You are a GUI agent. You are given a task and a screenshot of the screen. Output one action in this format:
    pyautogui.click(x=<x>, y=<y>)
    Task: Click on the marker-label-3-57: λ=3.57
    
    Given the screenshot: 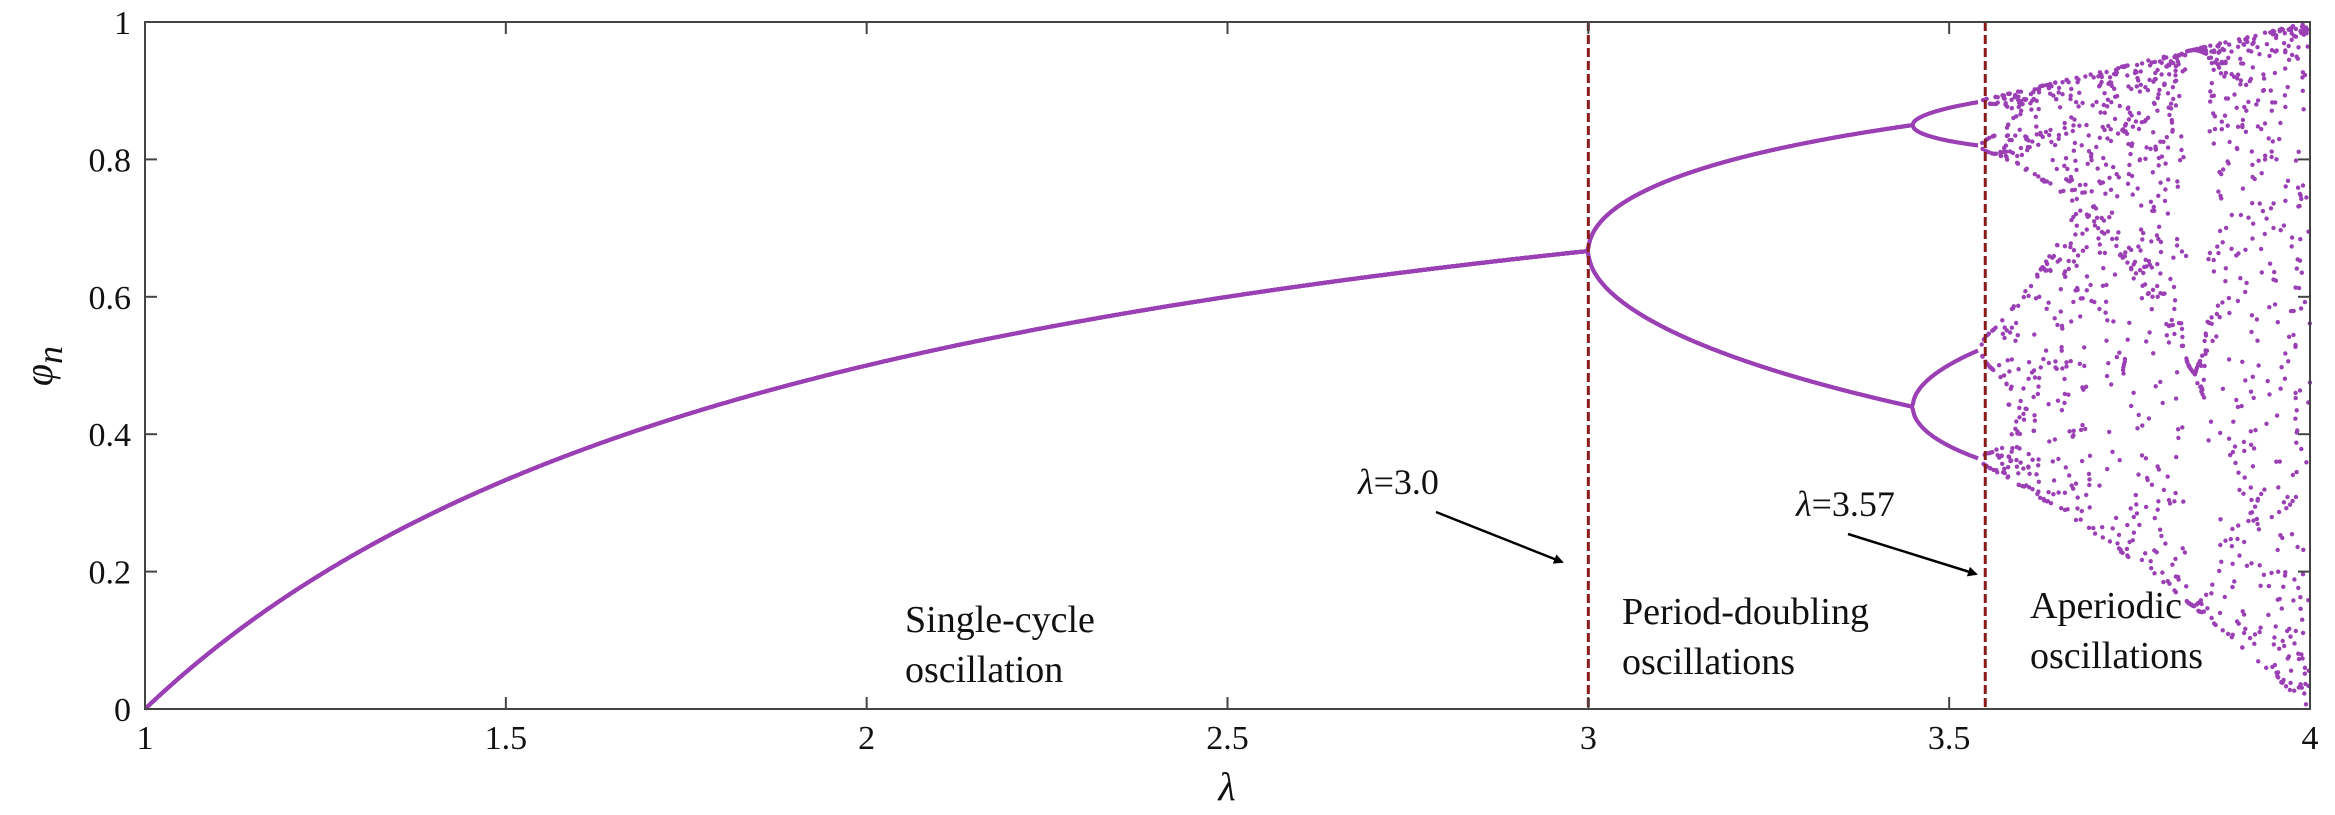 What is the action you would take?
    pyautogui.click(x=1845, y=504)
    